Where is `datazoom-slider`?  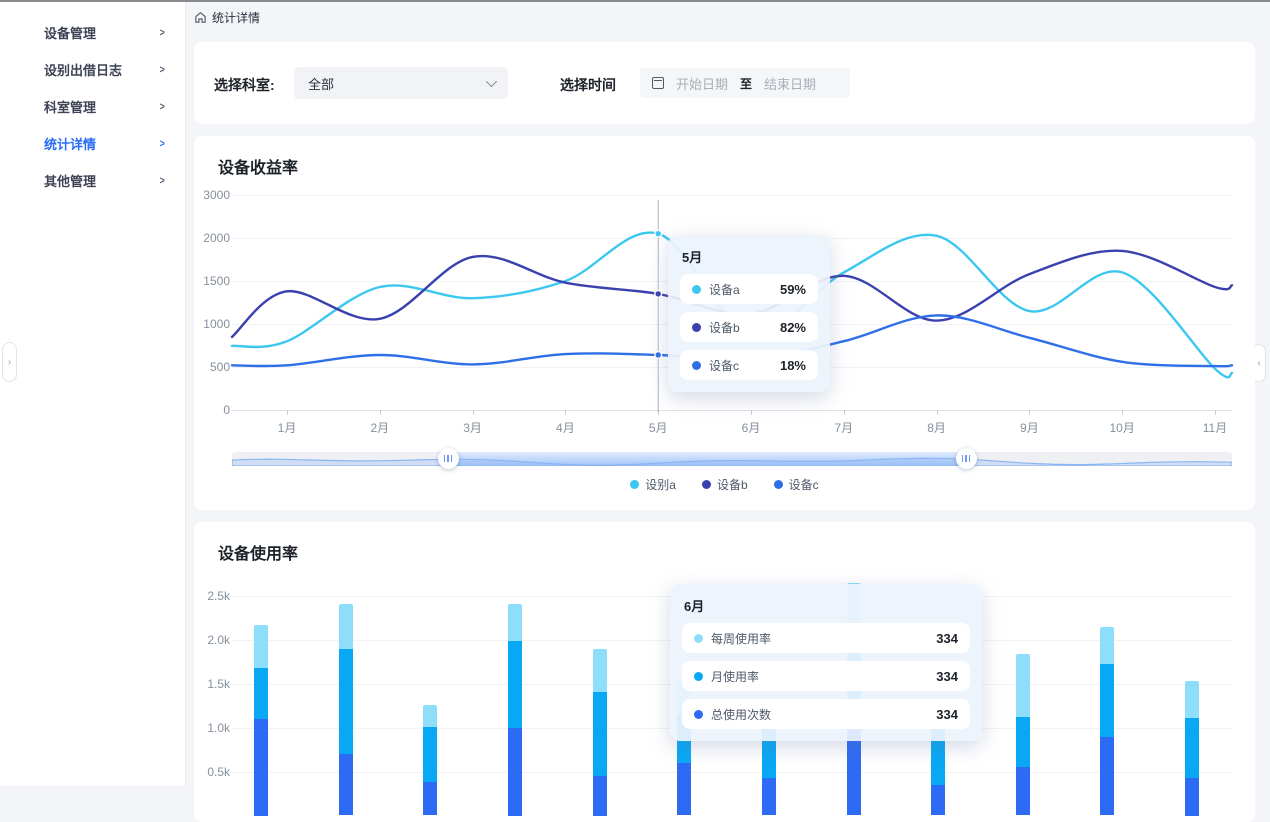 datazoom-slider is located at coordinates (732, 458).